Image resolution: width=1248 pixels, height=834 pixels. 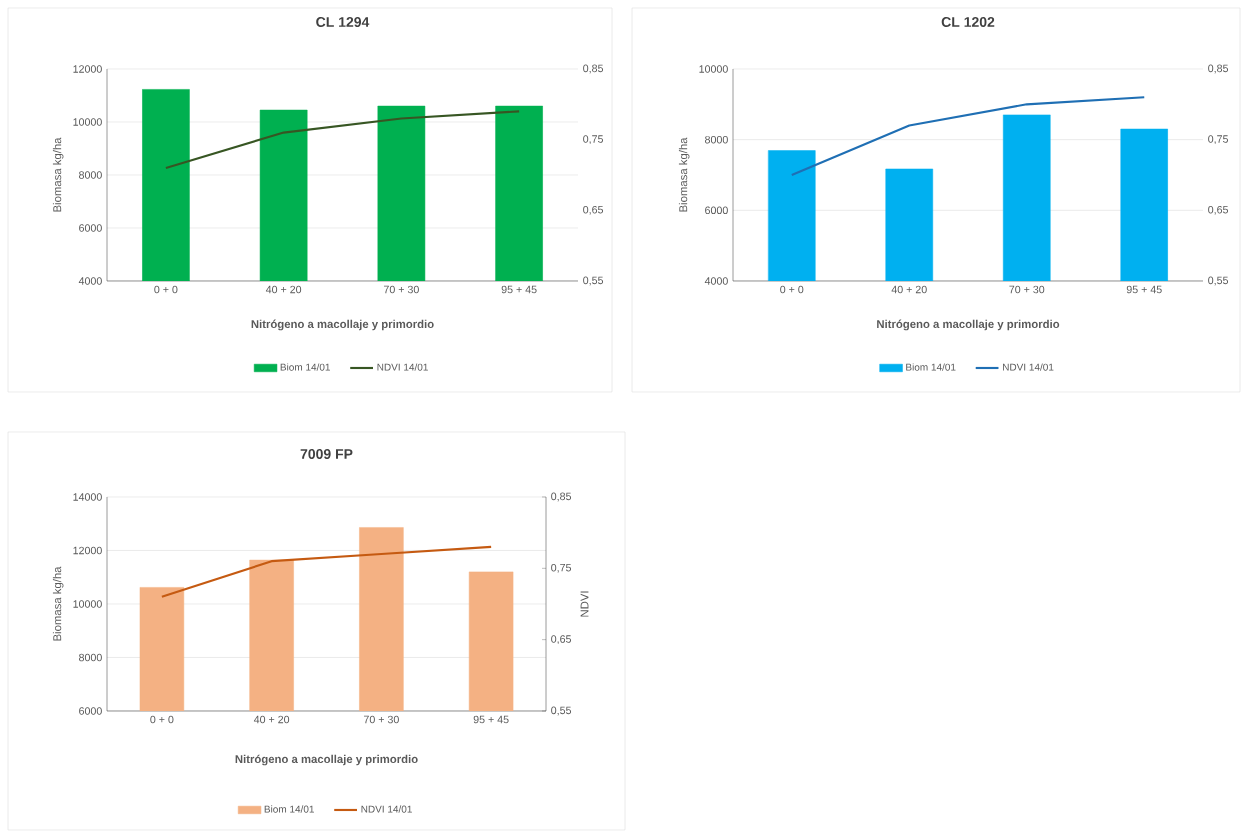 I want to click on y-tick-label: 14000, so click(x=87, y=497).